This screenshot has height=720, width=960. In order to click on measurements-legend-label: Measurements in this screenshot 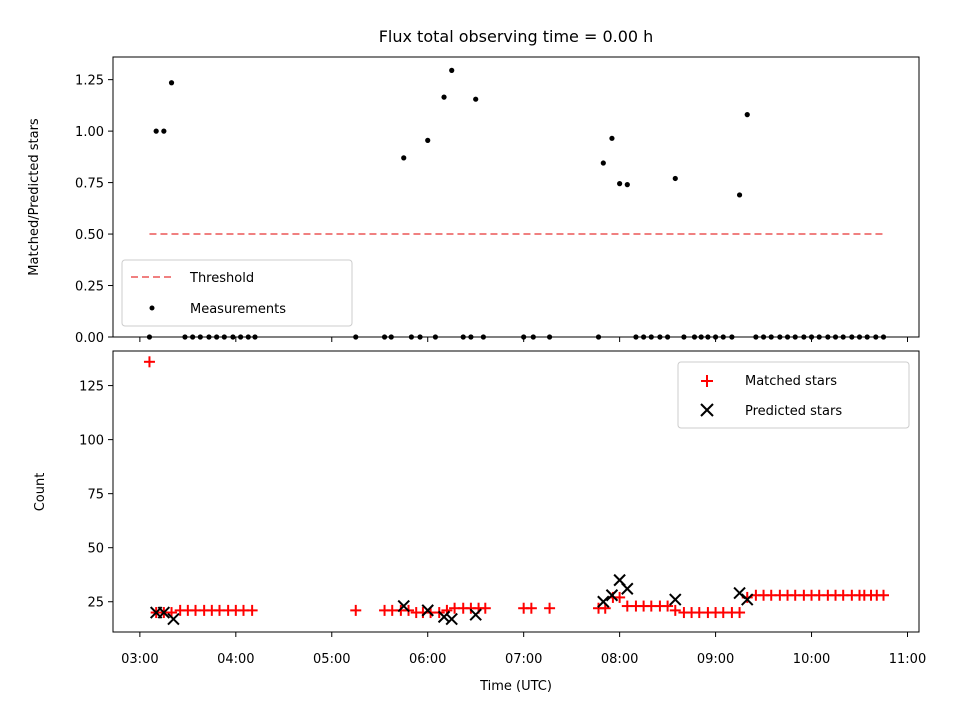, I will do `click(238, 309)`.